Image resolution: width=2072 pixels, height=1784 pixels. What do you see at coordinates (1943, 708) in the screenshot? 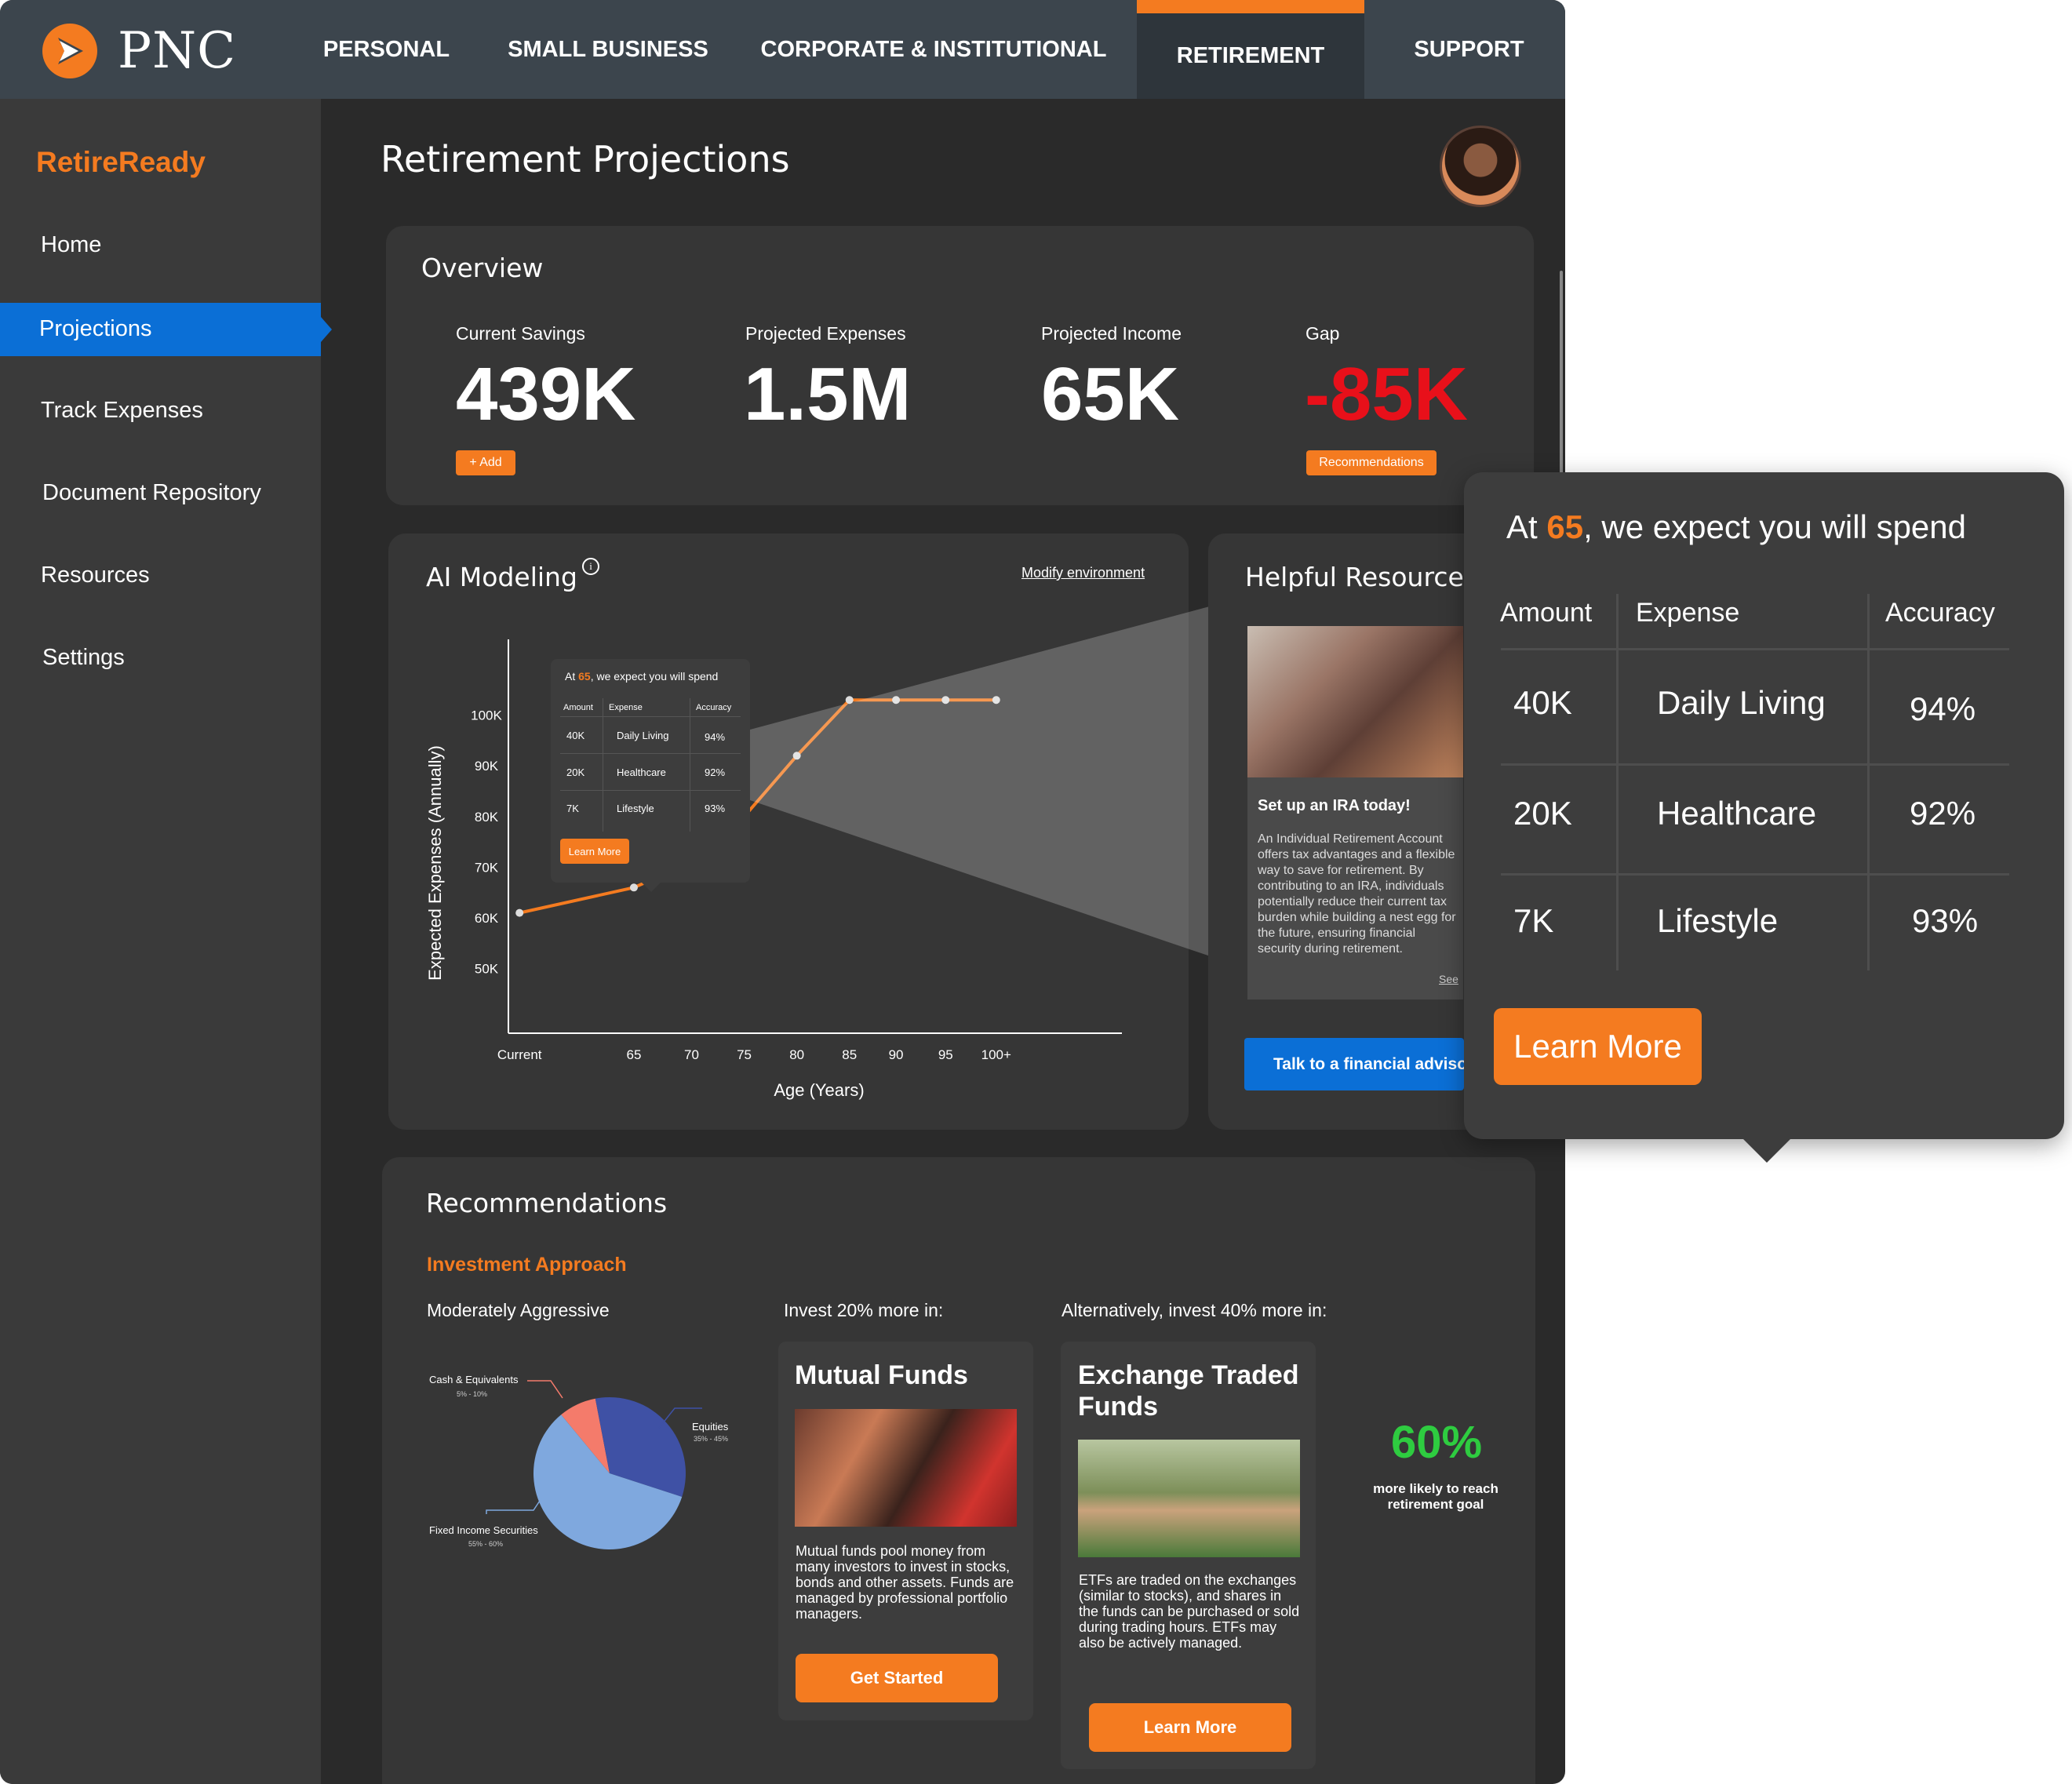
I see `zoomed-accuracy-1: 94%` at bounding box center [1943, 708].